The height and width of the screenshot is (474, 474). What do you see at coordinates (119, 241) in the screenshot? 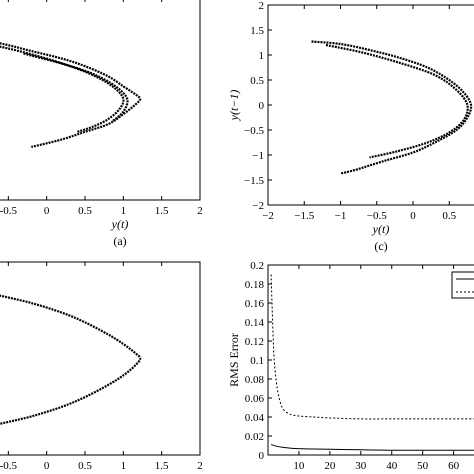
I see `panel-label: (a)` at bounding box center [119, 241].